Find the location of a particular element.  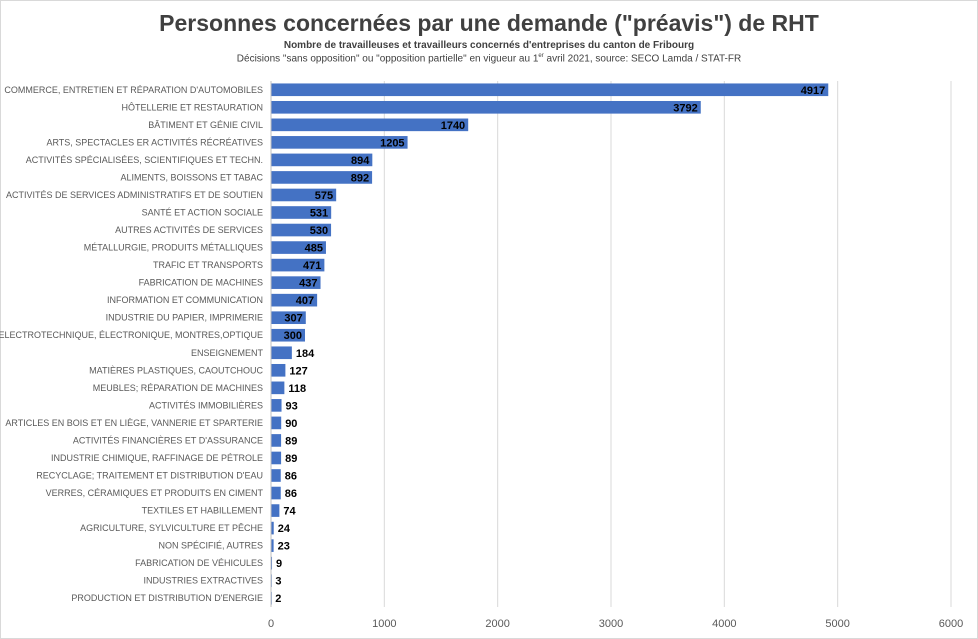

category-label: INDUSTRIES EXTRACTIVES is located at coordinates (203, 581).